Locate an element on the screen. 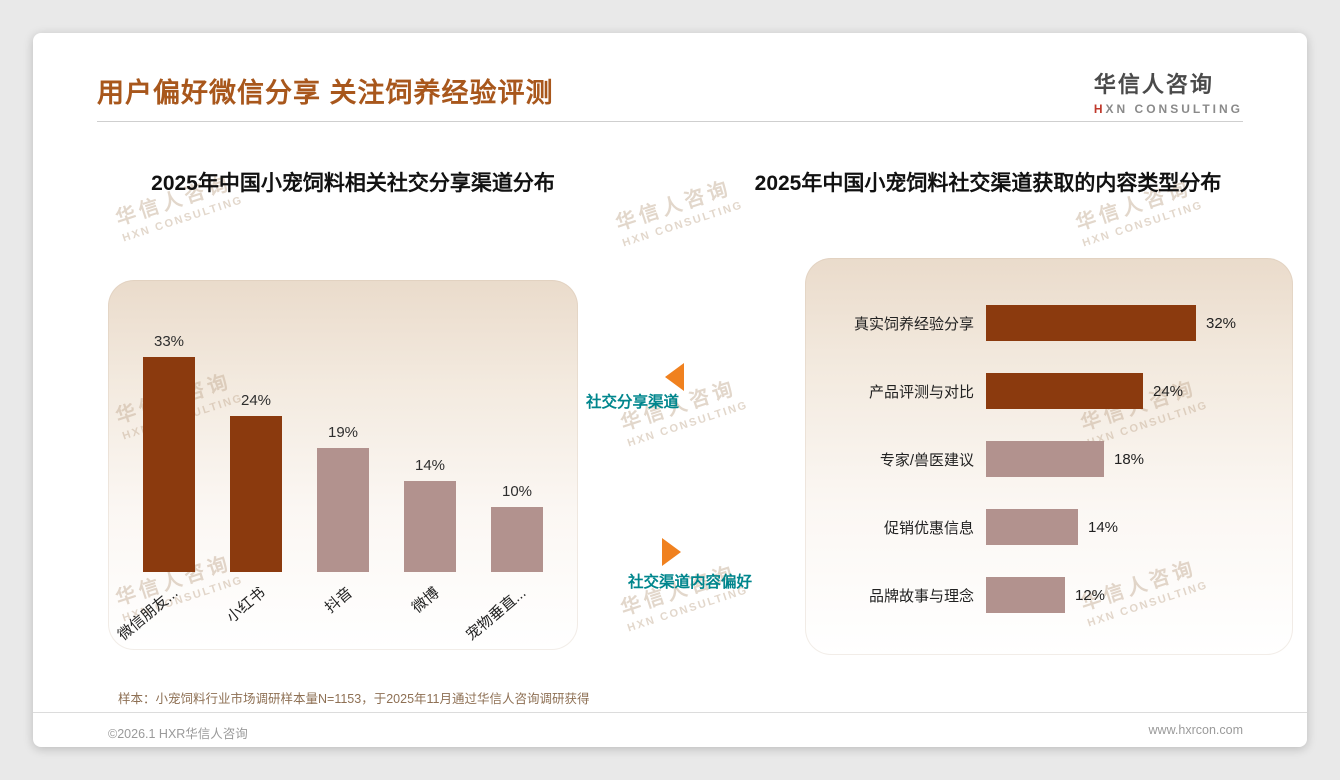 The height and width of the screenshot is (780, 1340). bar-category-label: 促销优惠信息 is located at coordinates (928, 528).